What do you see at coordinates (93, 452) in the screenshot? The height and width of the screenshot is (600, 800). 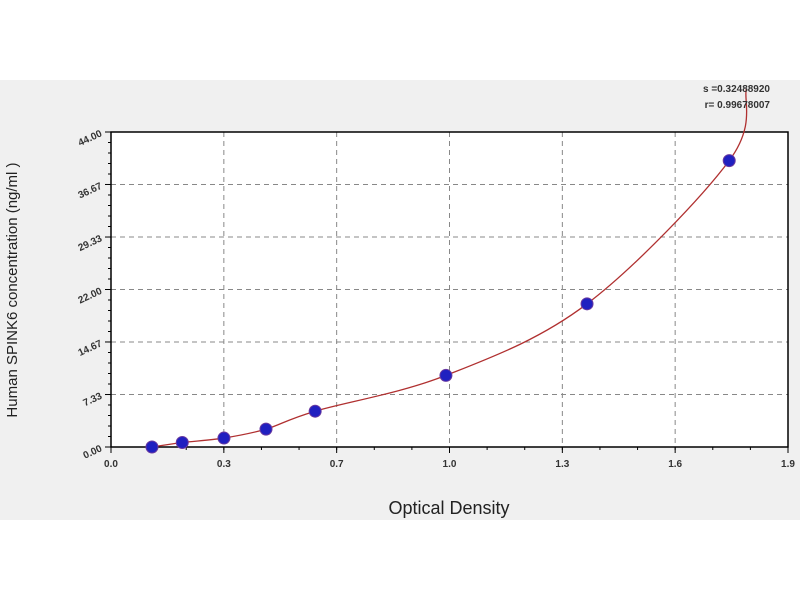 I see `y-tick-label: 0.00` at bounding box center [93, 452].